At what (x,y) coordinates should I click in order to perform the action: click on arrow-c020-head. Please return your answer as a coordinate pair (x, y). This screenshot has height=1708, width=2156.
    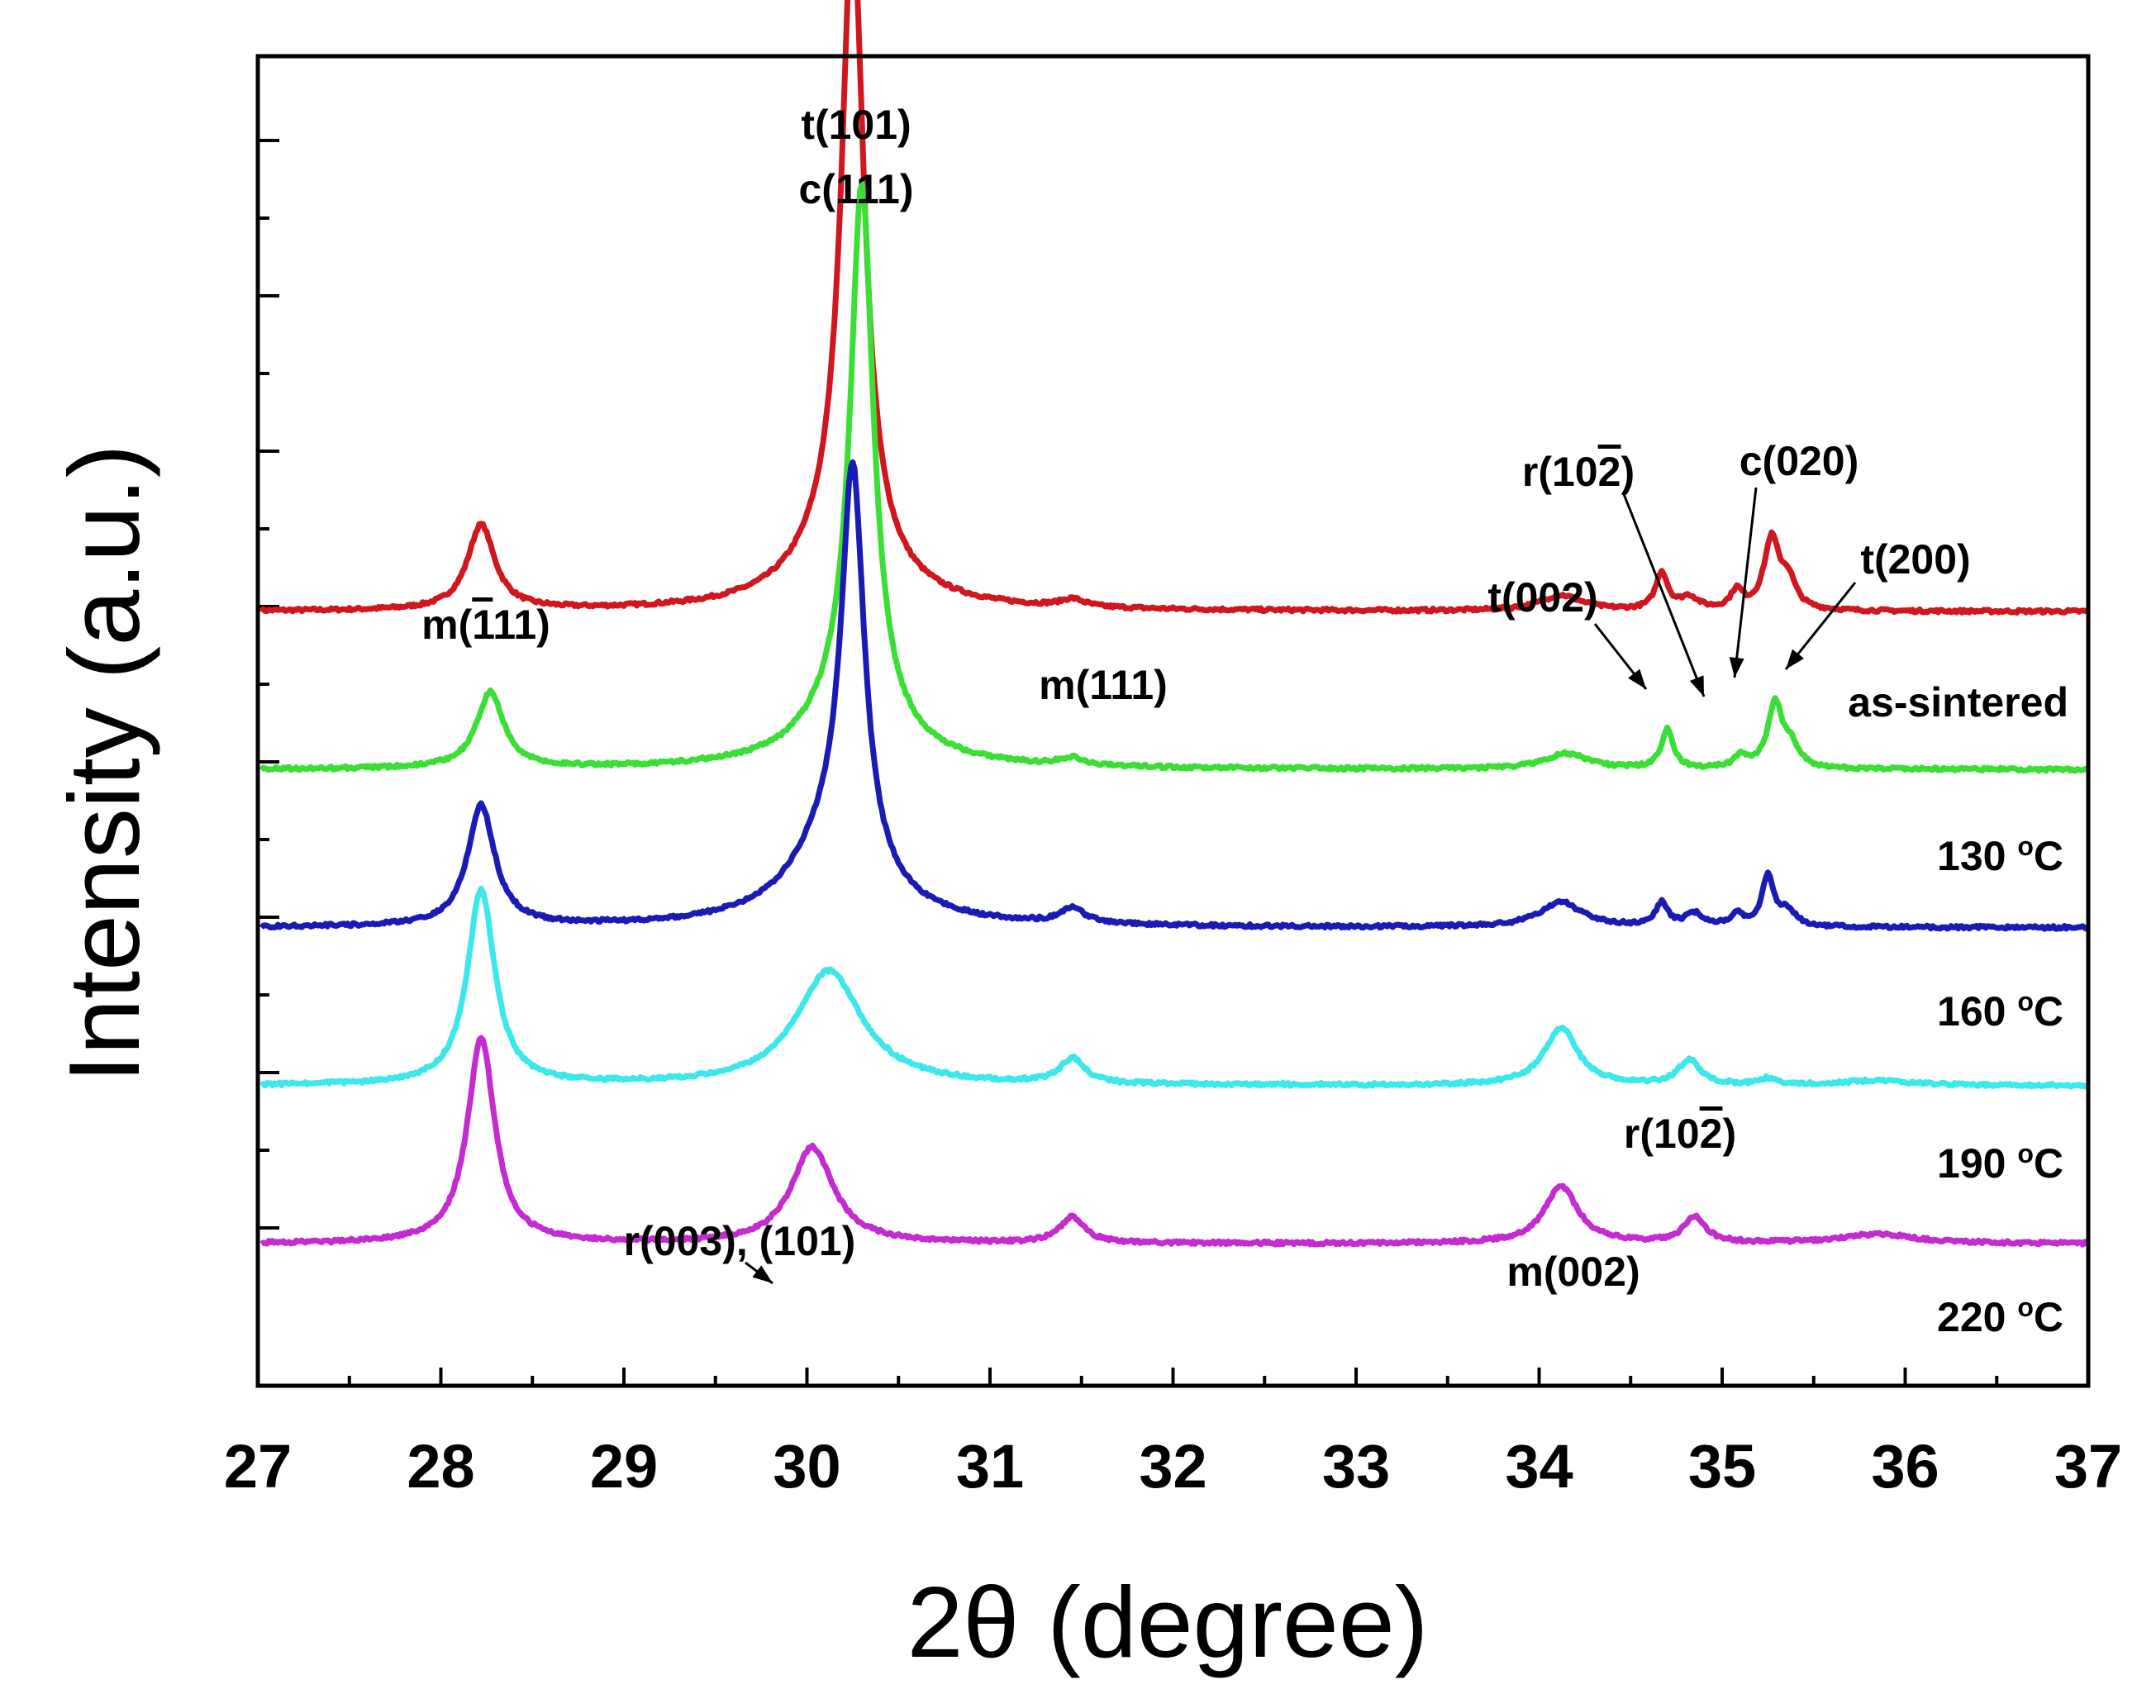
    Looking at the image, I should click on (1736, 667).